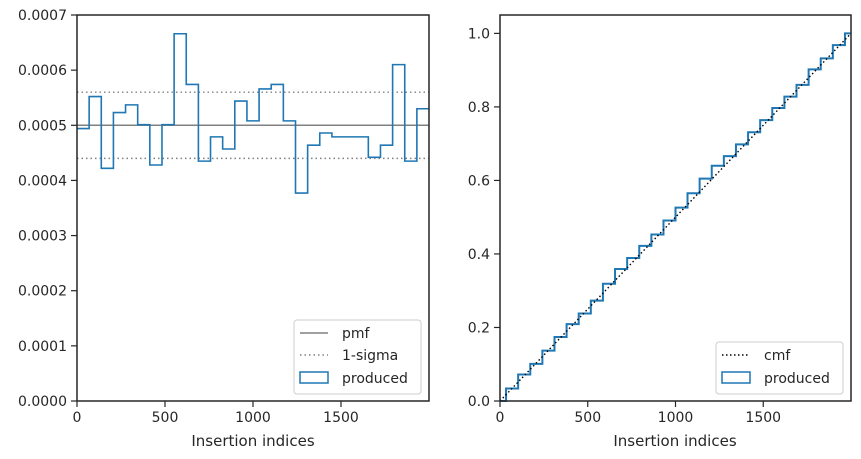 The image size is (861, 459). I want to click on left-x-tick-label: 1000, so click(253, 418).